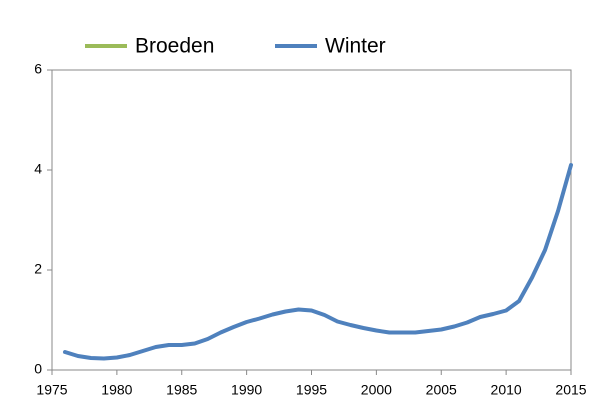  Describe the element at coordinates (181, 390) in the screenshot. I see `x-tick-label: 1985` at that location.